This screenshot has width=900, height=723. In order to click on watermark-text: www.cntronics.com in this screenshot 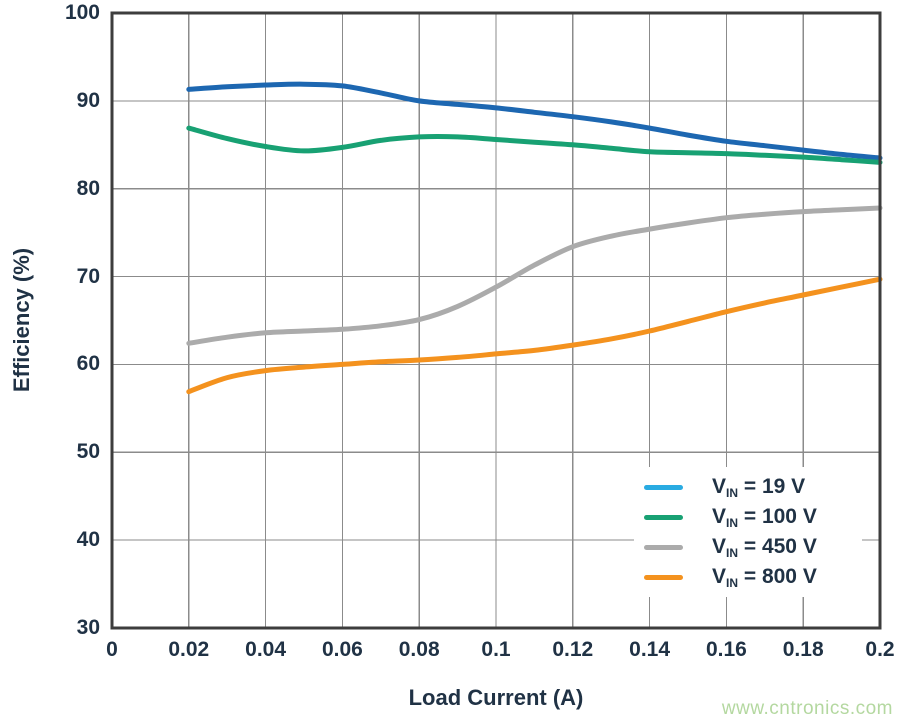, I will do `click(807, 708)`.